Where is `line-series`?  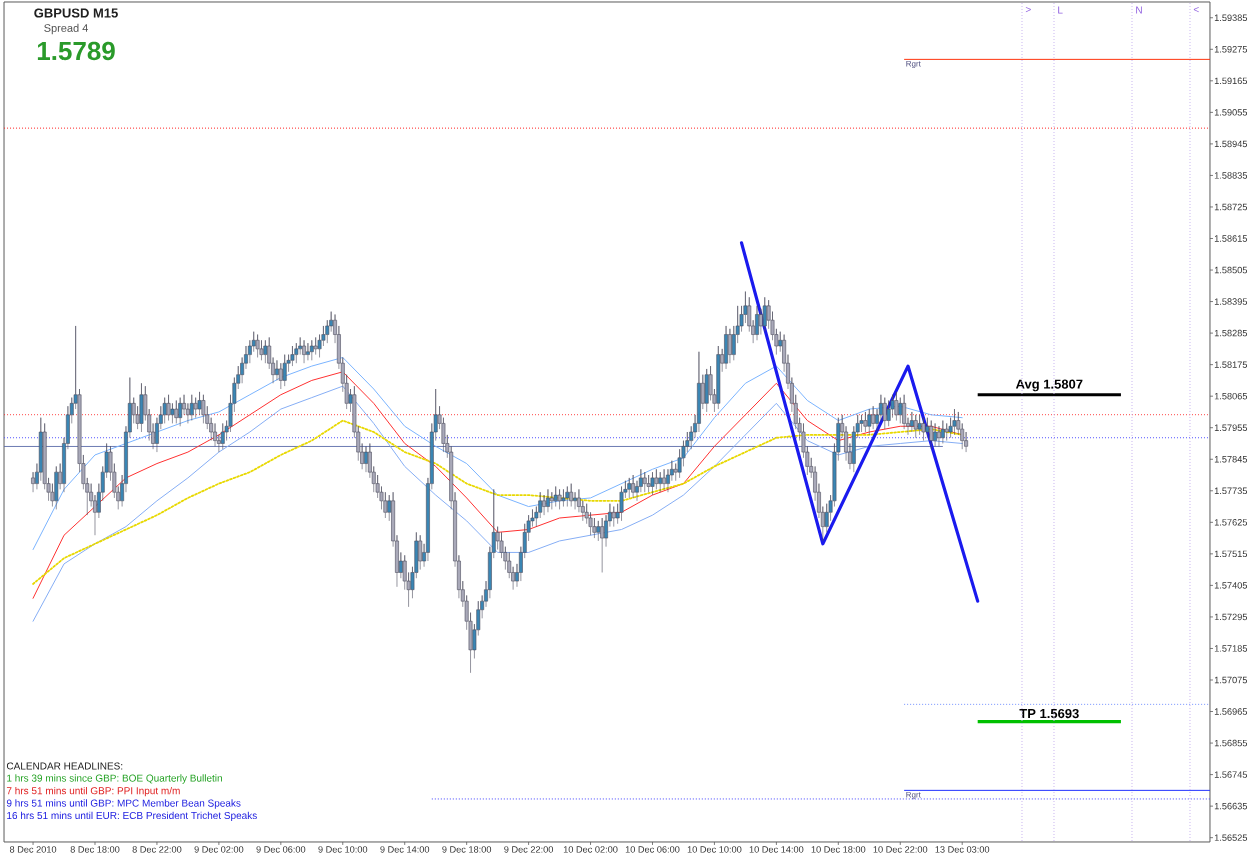 line-series is located at coordinates (859, 422).